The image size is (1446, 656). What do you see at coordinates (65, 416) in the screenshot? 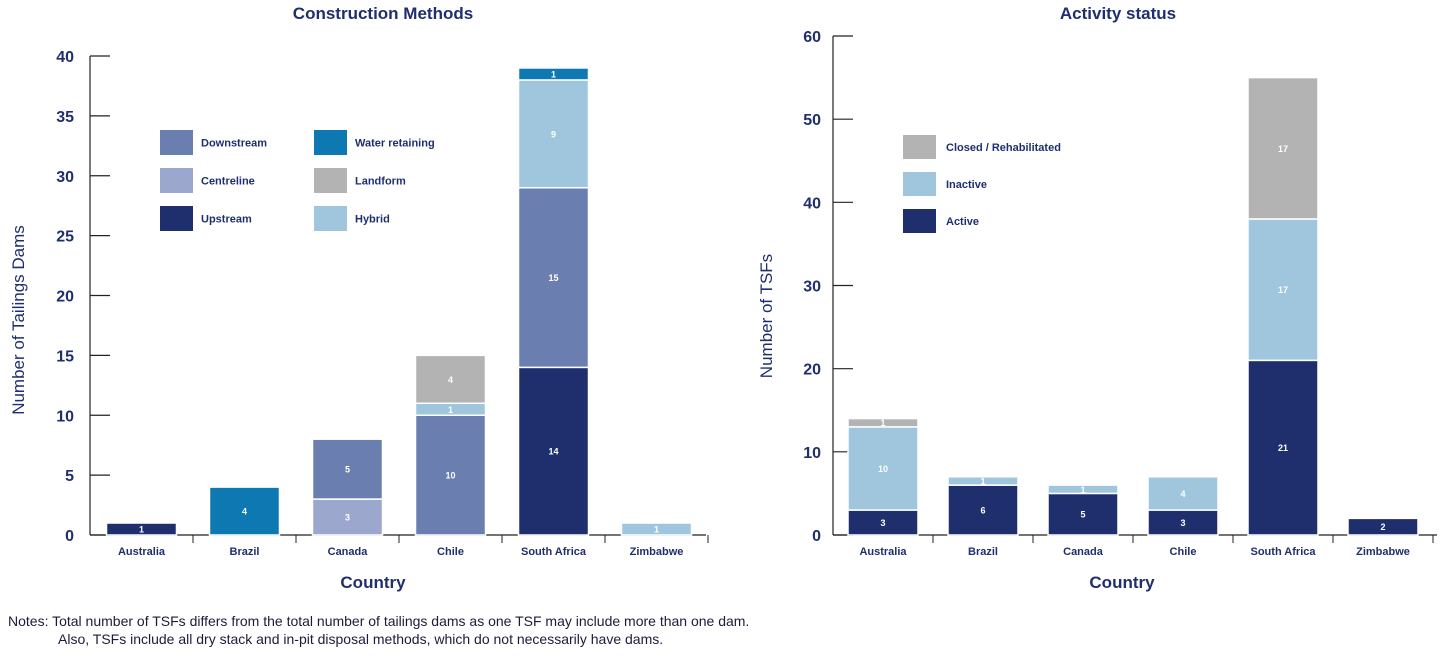
I see `y-tick-label: 10` at bounding box center [65, 416].